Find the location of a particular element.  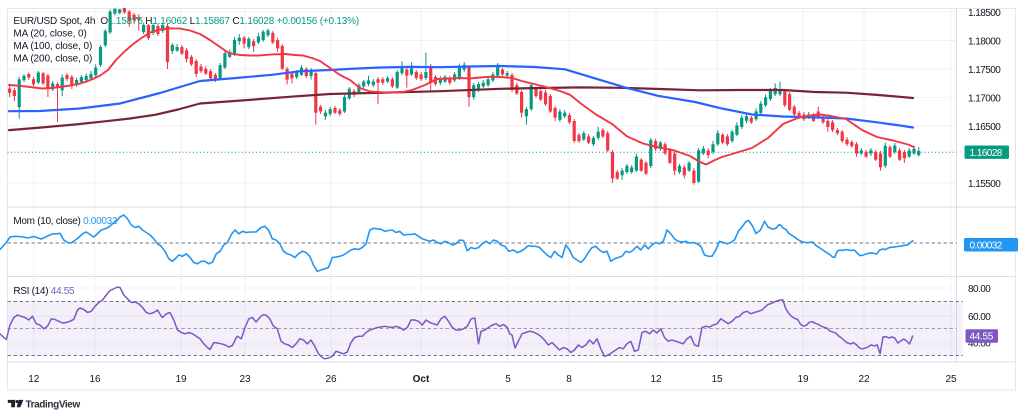

svg-text: 1.16500 is located at coordinates (984, 127).